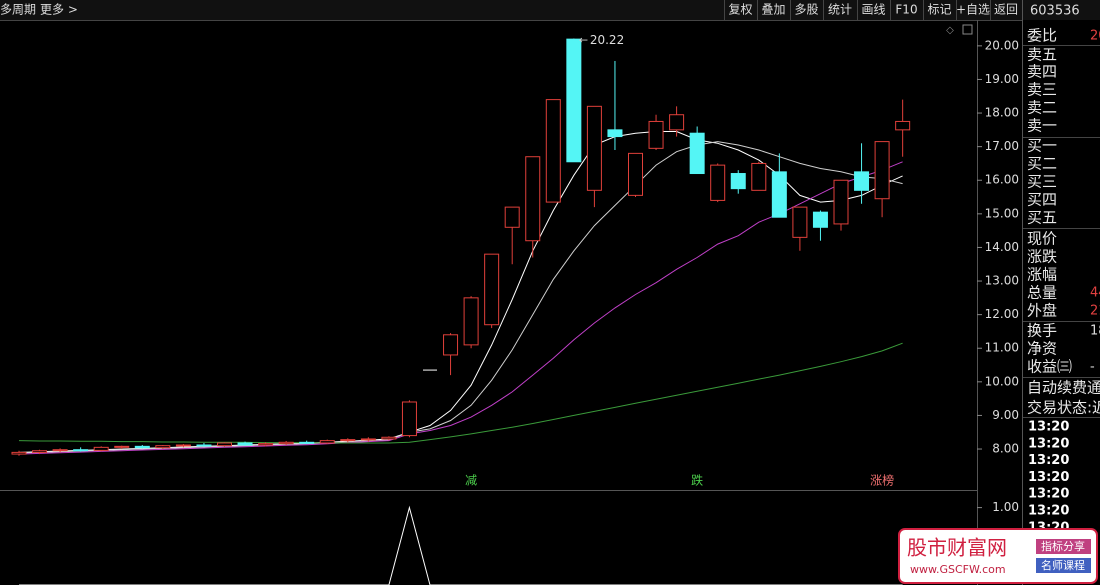 Image resolution: width=1100 pixels, height=585 pixels. What do you see at coordinates (1002, 113) in the screenshot?
I see `y-tick-label: 18.00` at bounding box center [1002, 113].